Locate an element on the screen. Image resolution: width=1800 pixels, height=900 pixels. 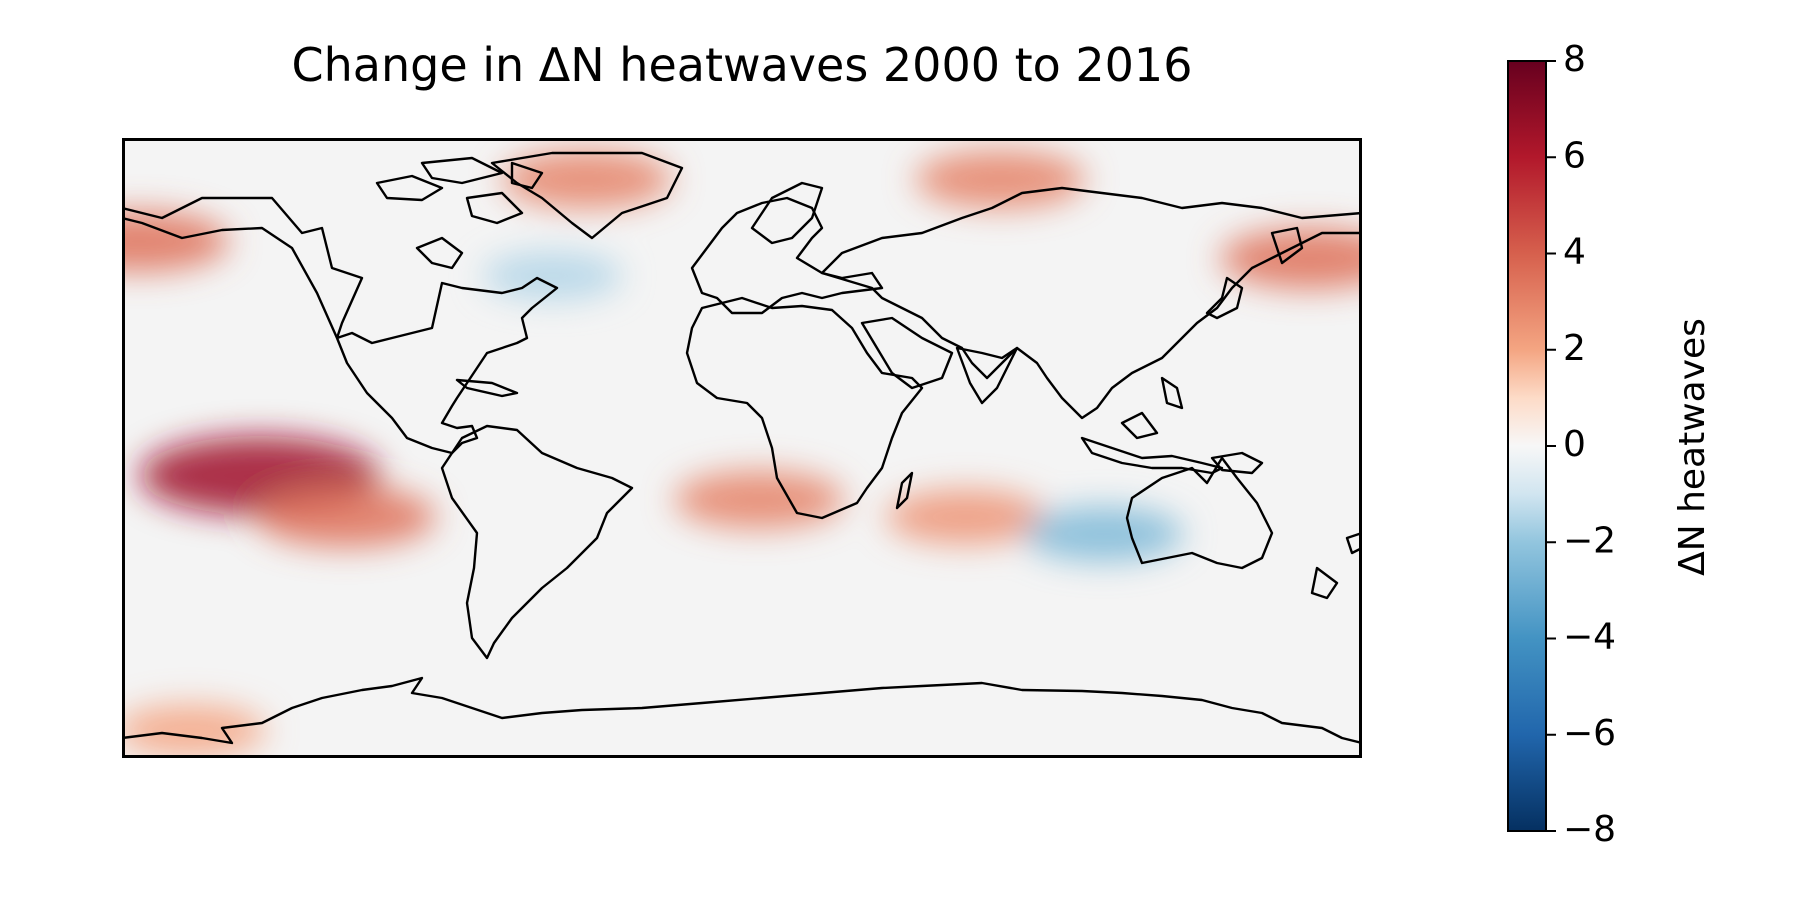
coastline-arabia is located at coordinates (907, 353).